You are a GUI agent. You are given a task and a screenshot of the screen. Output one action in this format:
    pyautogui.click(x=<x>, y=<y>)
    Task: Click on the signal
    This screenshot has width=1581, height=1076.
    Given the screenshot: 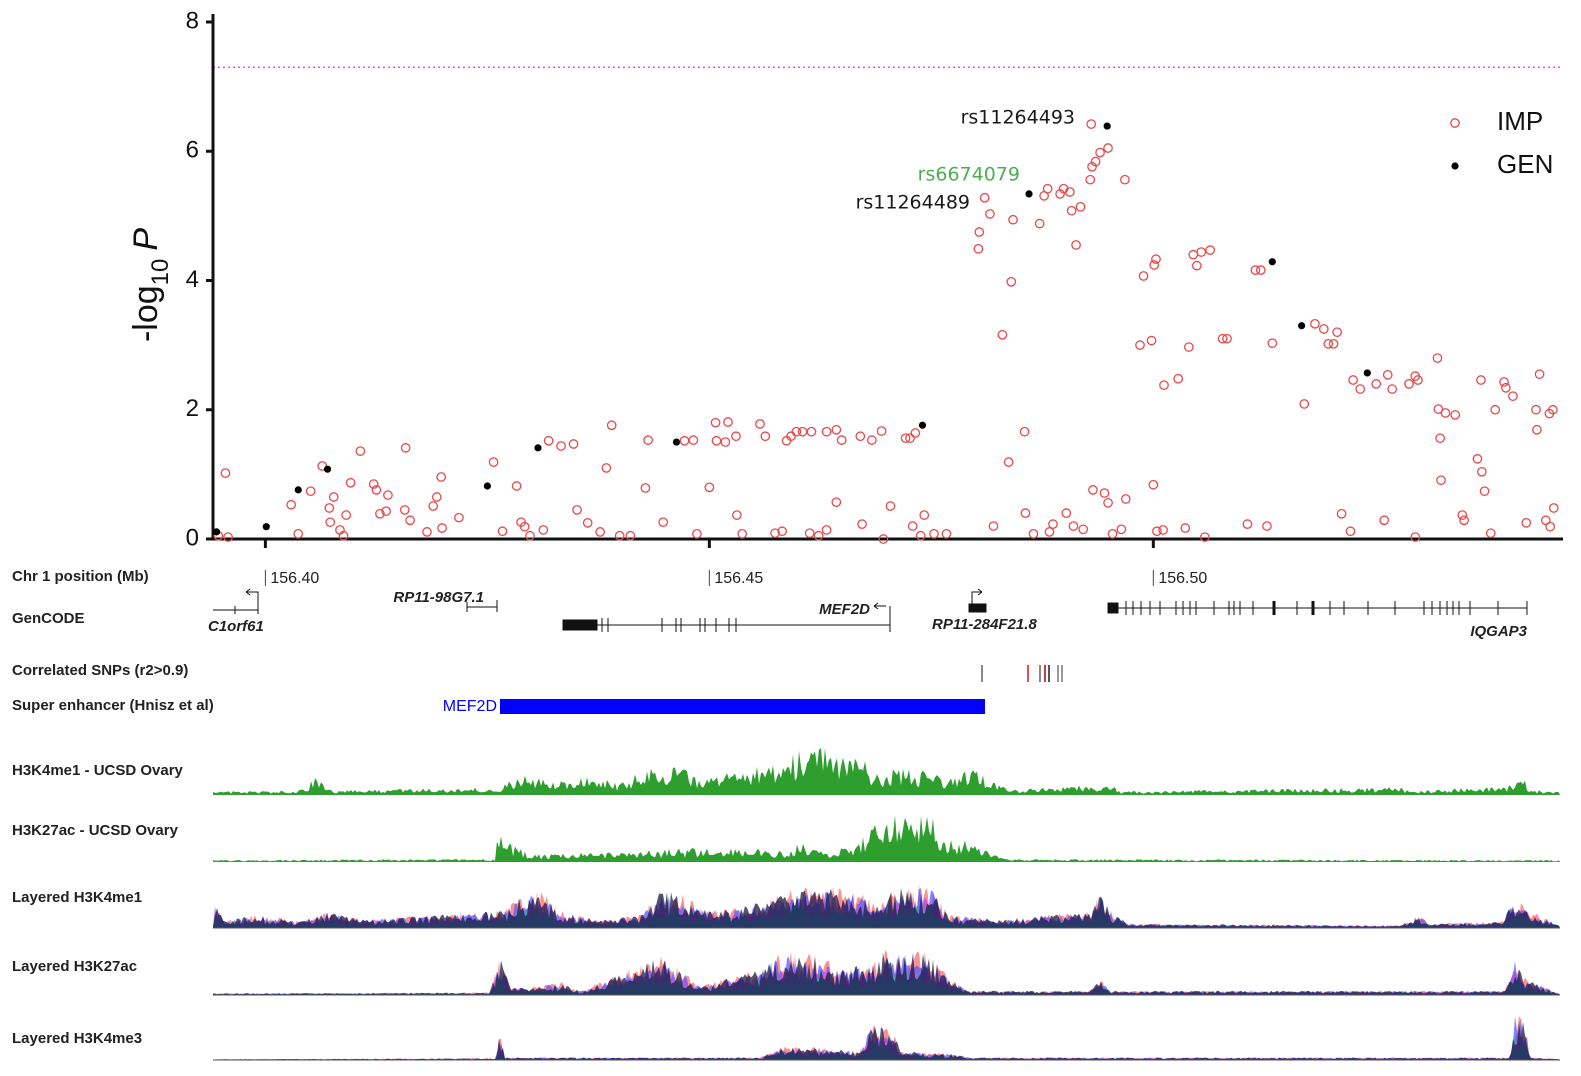 What is the action you would take?
    pyautogui.click(x=886, y=771)
    